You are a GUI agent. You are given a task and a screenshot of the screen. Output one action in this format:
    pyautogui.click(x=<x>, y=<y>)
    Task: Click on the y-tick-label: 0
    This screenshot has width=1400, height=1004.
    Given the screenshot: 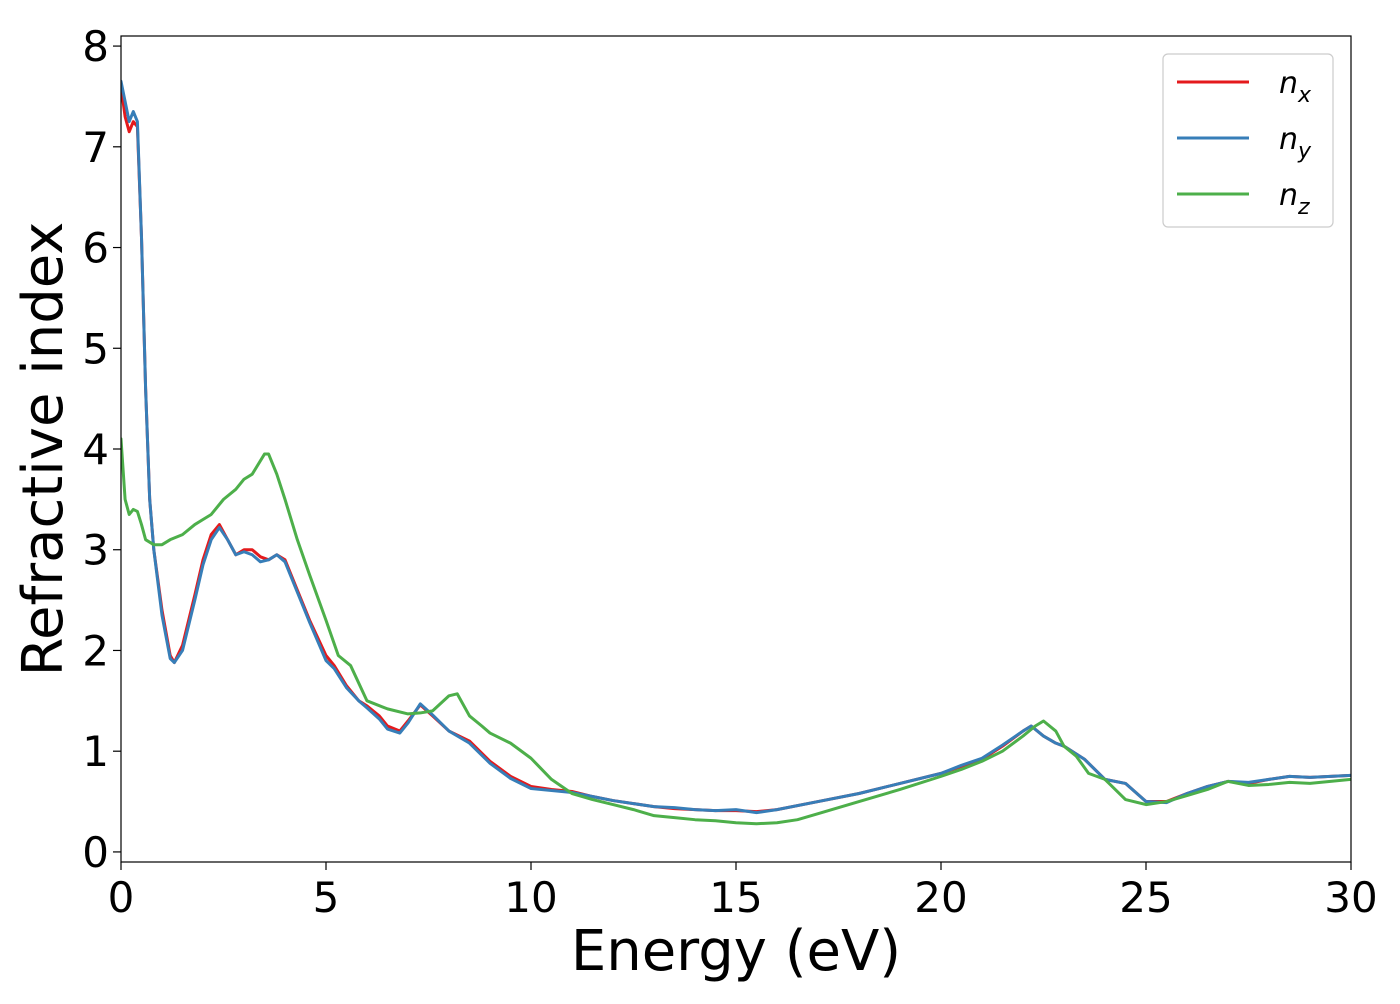 What is the action you would take?
    pyautogui.click(x=95, y=852)
    